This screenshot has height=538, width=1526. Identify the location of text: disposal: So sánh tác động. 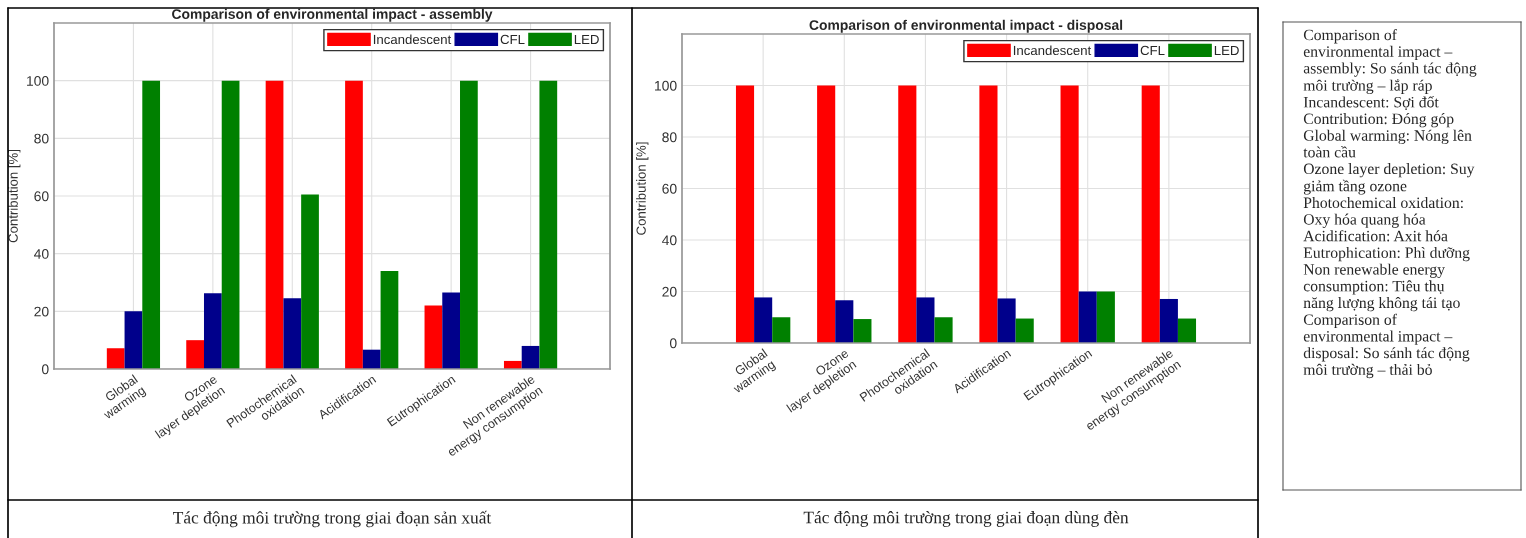
(1386, 354).